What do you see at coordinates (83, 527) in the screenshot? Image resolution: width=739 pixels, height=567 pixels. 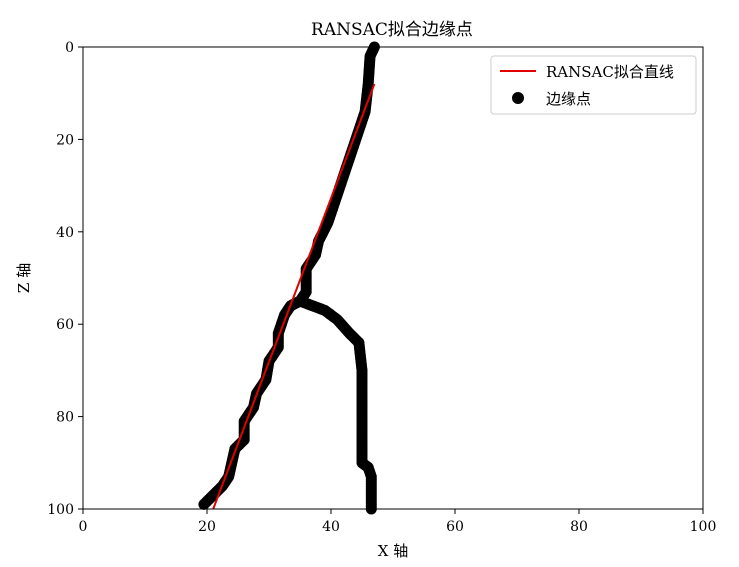 I see `x-tick-label-0: 0` at bounding box center [83, 527].